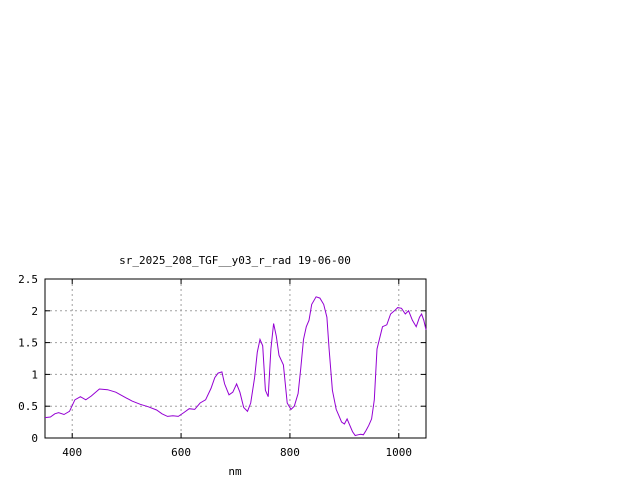 The image size is (640, 480). I want to click on y-tick-label: 0.5, so click(28, 406).